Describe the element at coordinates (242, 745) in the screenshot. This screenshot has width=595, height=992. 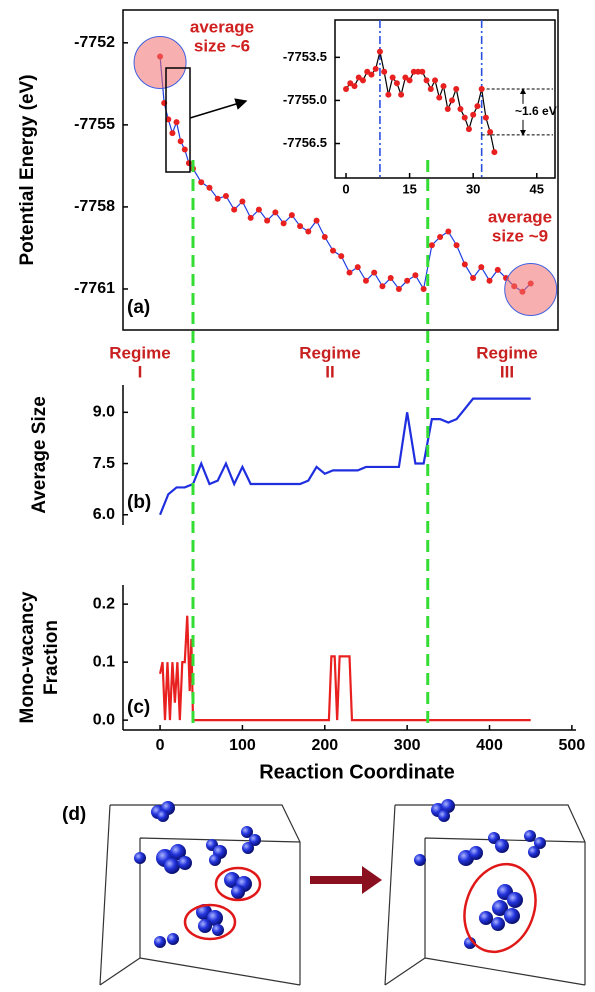
I see `x-tick-label: 100` at that location.